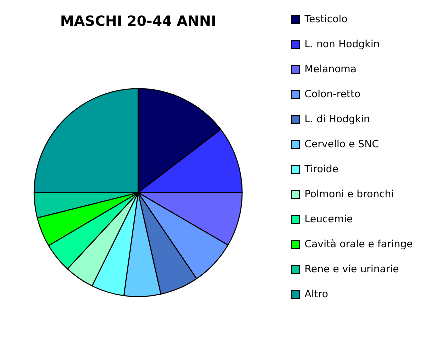  Describe the element at coordinates (342, 145) in the screenshot. I see `legend-label: Cervello e SNC` at that location.